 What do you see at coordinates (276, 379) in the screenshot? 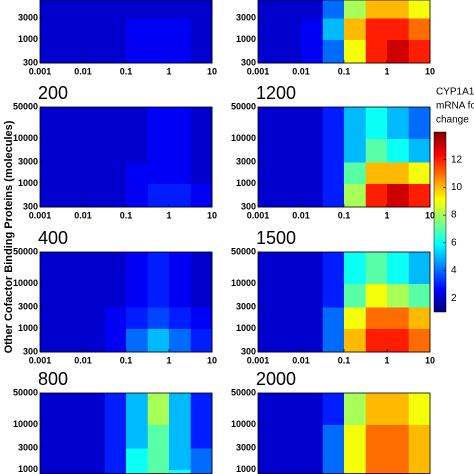
I see `panel-title: 2000` at bounding box center [276, 379].